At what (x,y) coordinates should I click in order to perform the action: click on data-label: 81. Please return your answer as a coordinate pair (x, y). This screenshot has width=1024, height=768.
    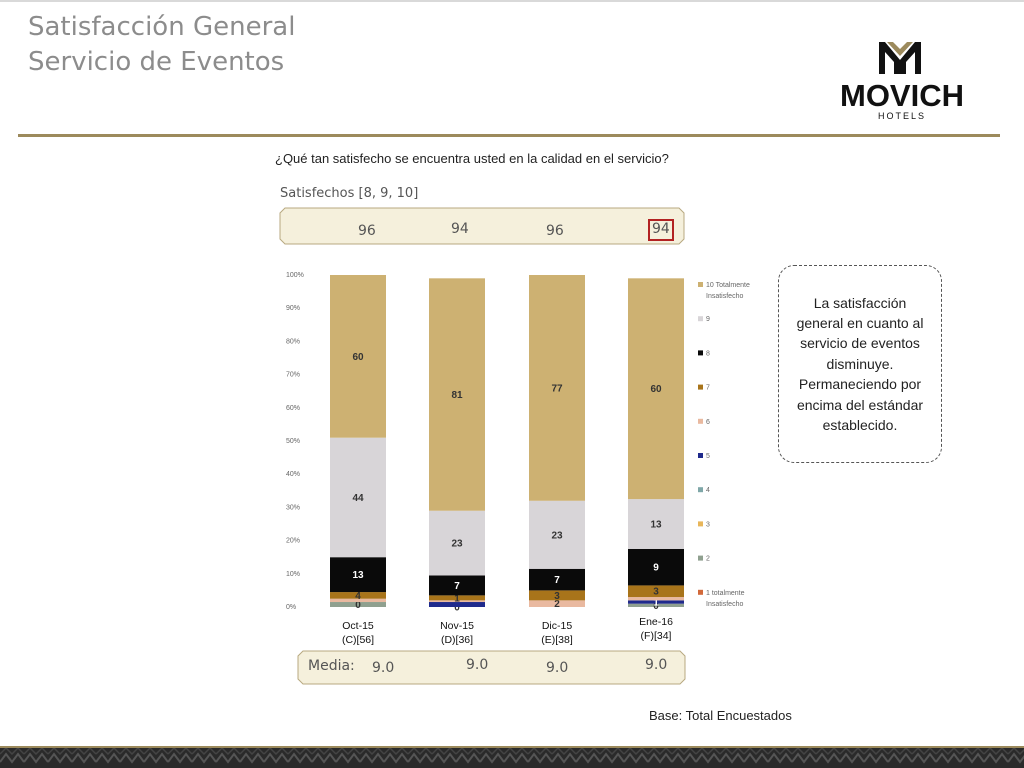
    Looking at the image, I should click on (457, 395).